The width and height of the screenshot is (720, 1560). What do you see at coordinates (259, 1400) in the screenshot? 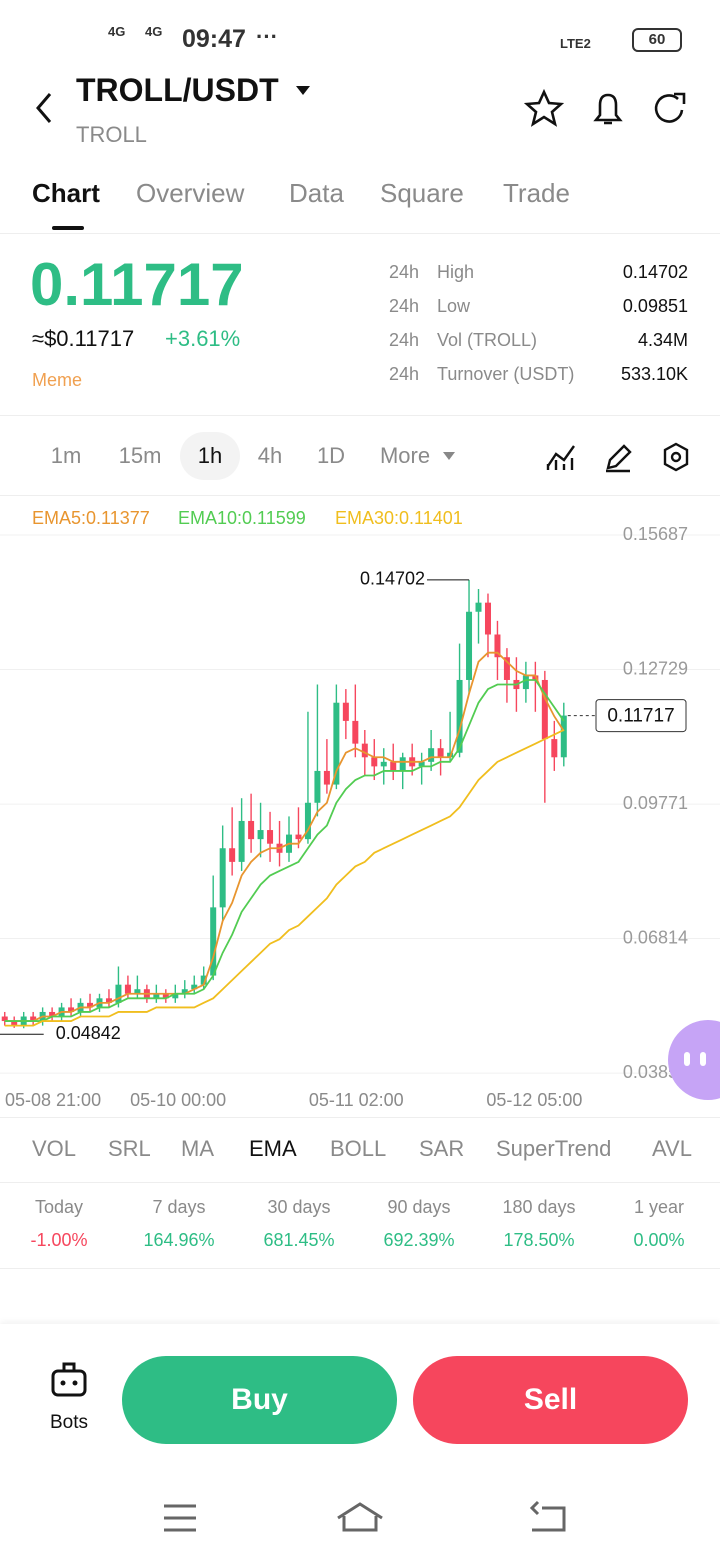
I see `buy-button: Buy` at bounding box center [259, 1400].